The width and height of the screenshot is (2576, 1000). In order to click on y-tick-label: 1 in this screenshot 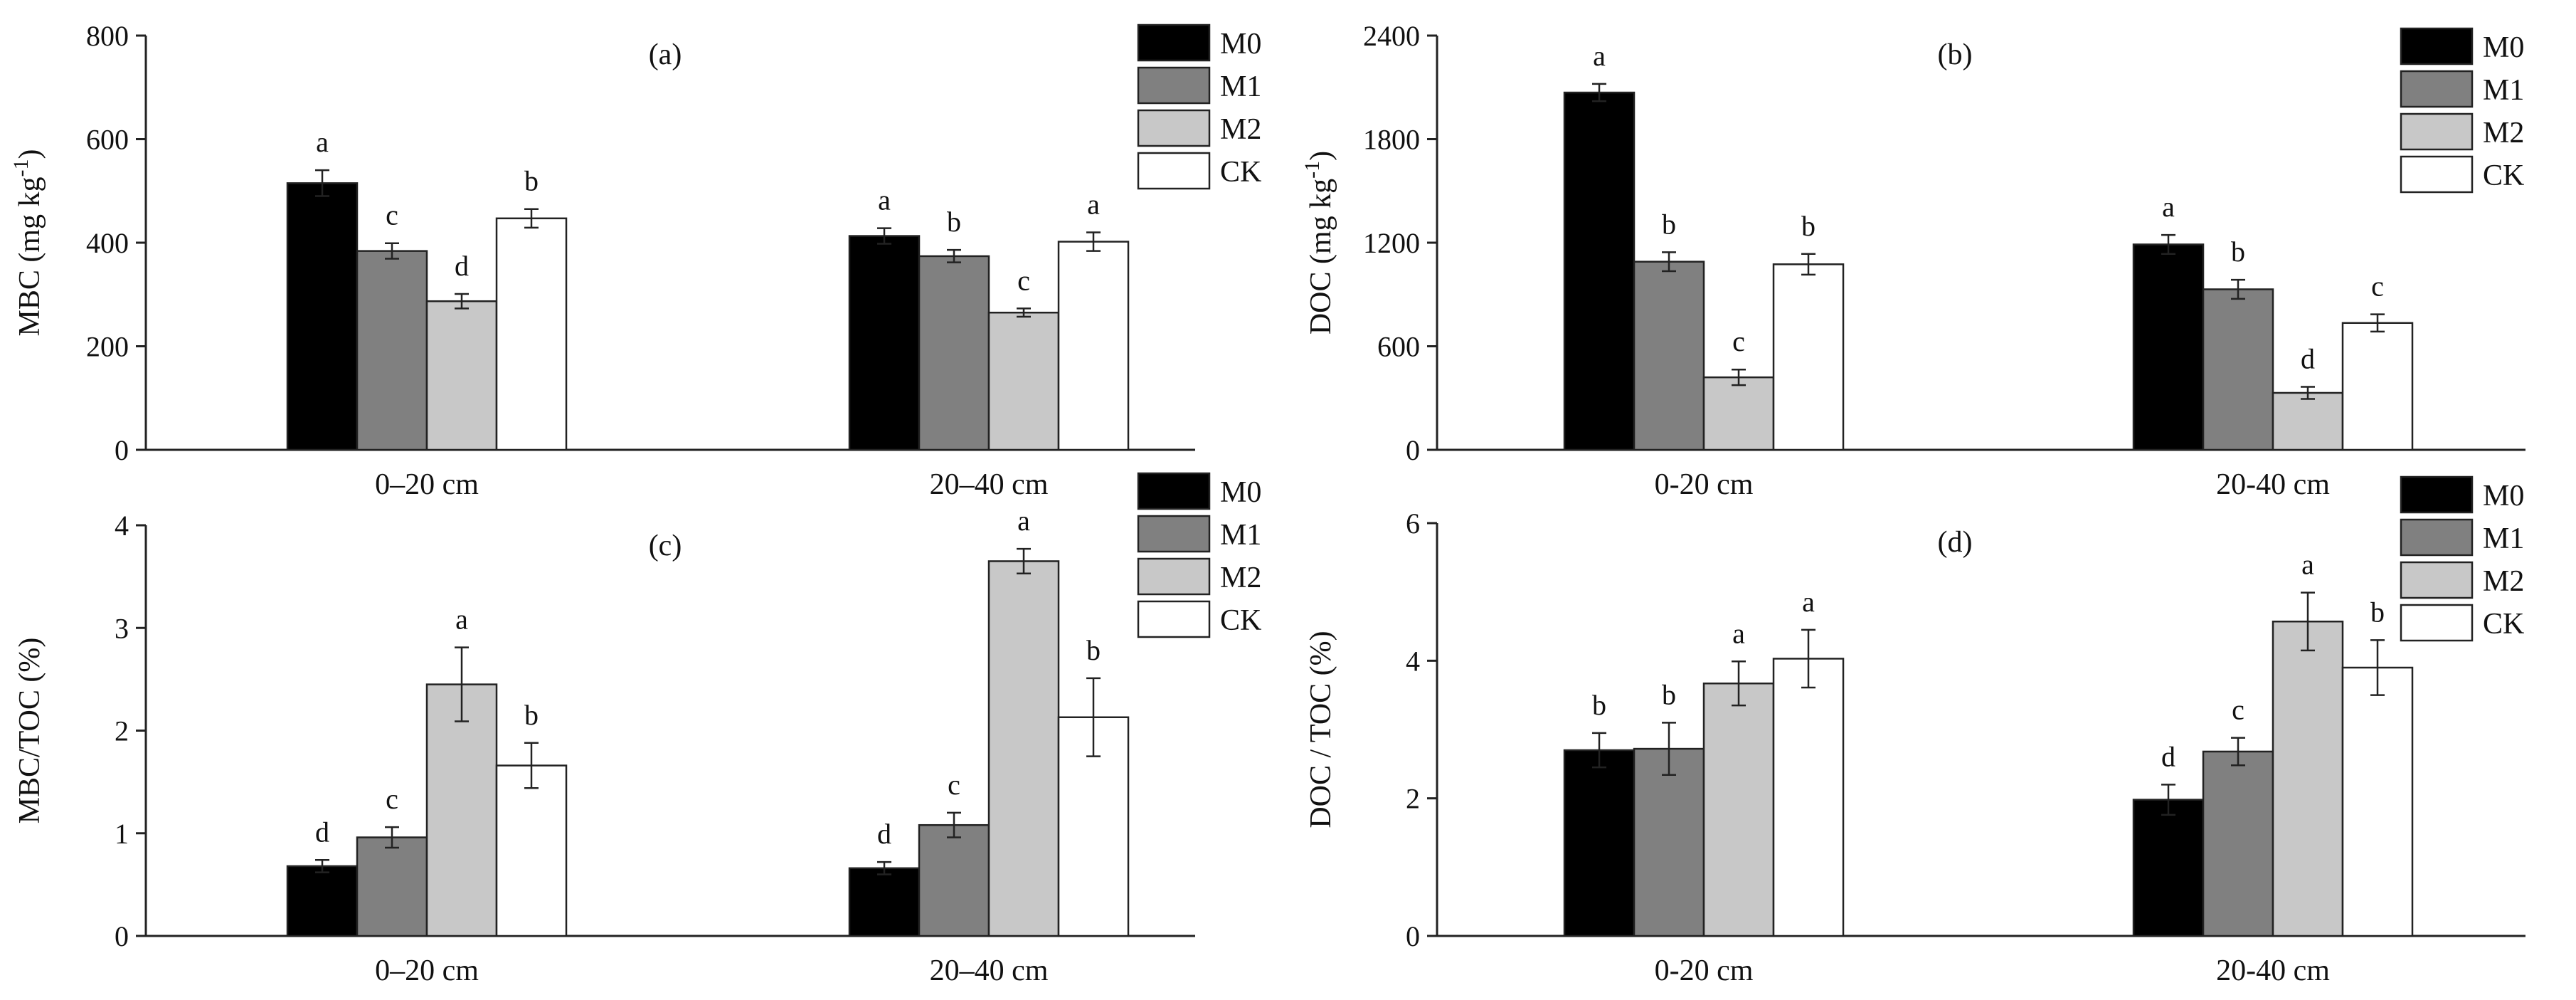, I will do `click(122, 834)`.